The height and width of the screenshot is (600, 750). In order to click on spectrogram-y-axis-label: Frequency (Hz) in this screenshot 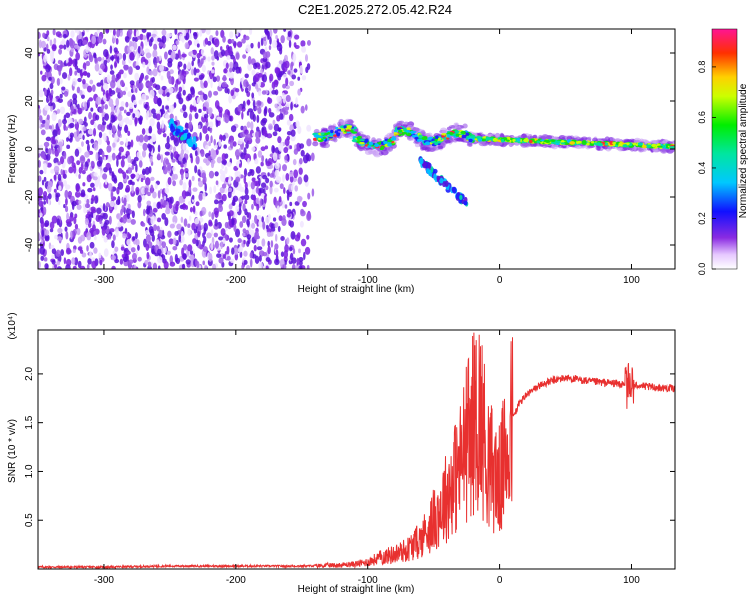, I will do `click(12, 149)`.